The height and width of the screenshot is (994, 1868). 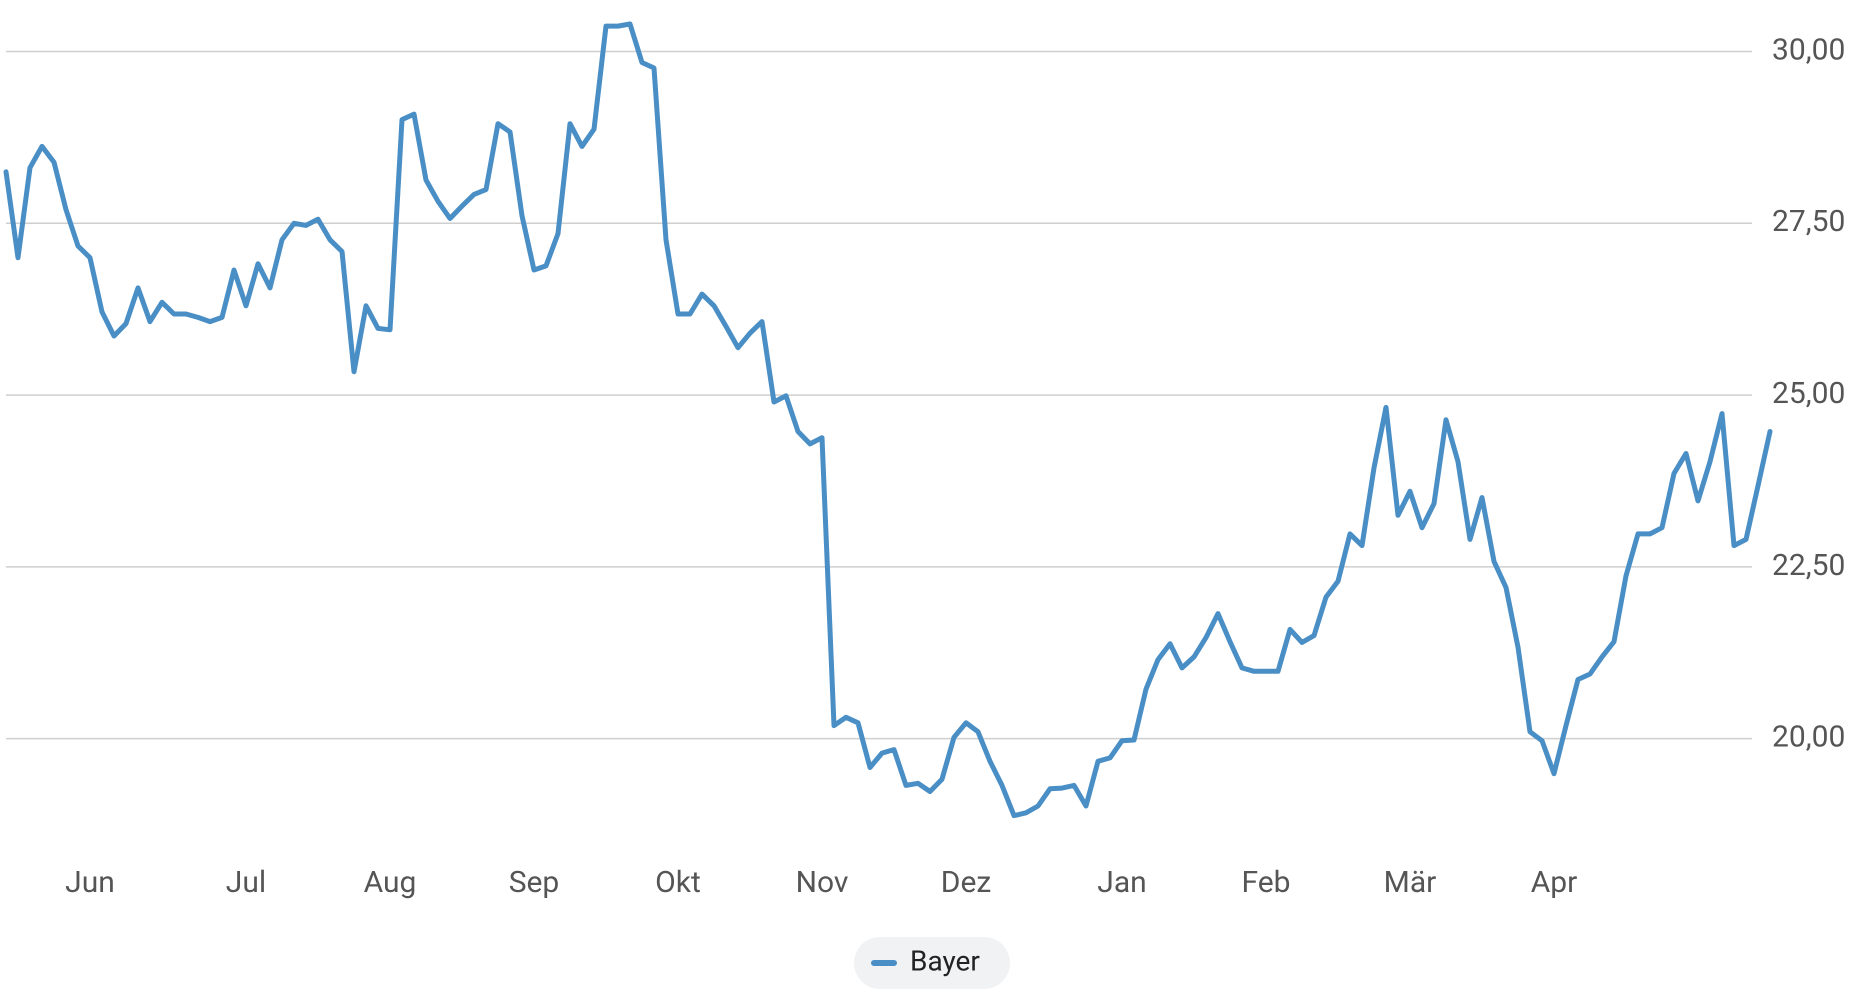 I want to click on x-tick-label: Mär, so click(x=1410, y=882).